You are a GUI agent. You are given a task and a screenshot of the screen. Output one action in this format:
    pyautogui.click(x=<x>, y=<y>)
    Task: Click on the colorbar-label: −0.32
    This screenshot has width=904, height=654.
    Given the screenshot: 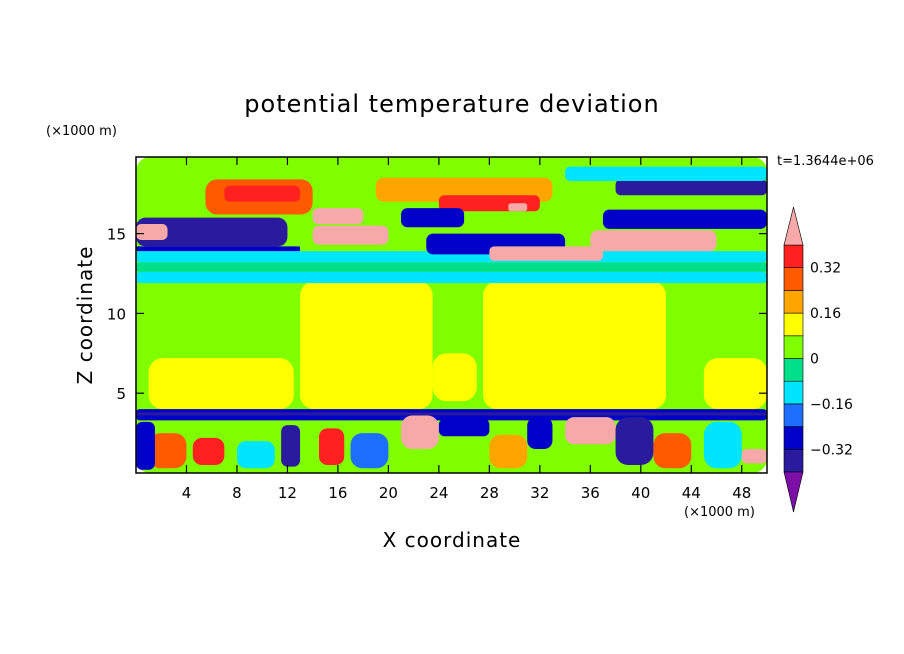 What is the action you would take?
    pyautogui.click(x=831, y=450)
    